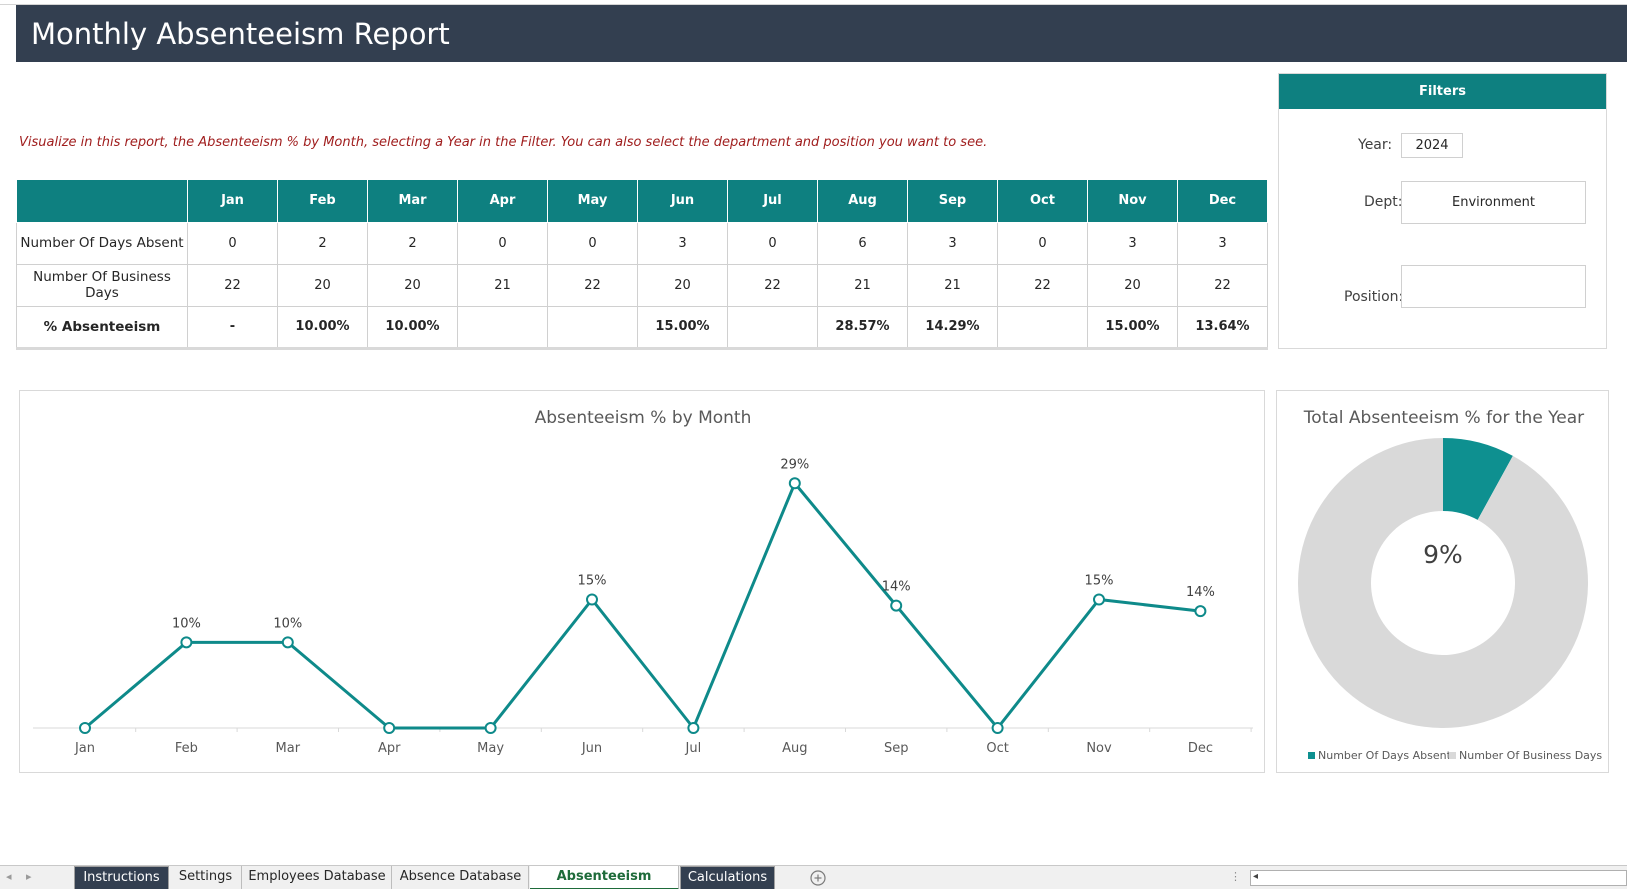  I want to click on sheet-tab: Settings, so click(206, 877).